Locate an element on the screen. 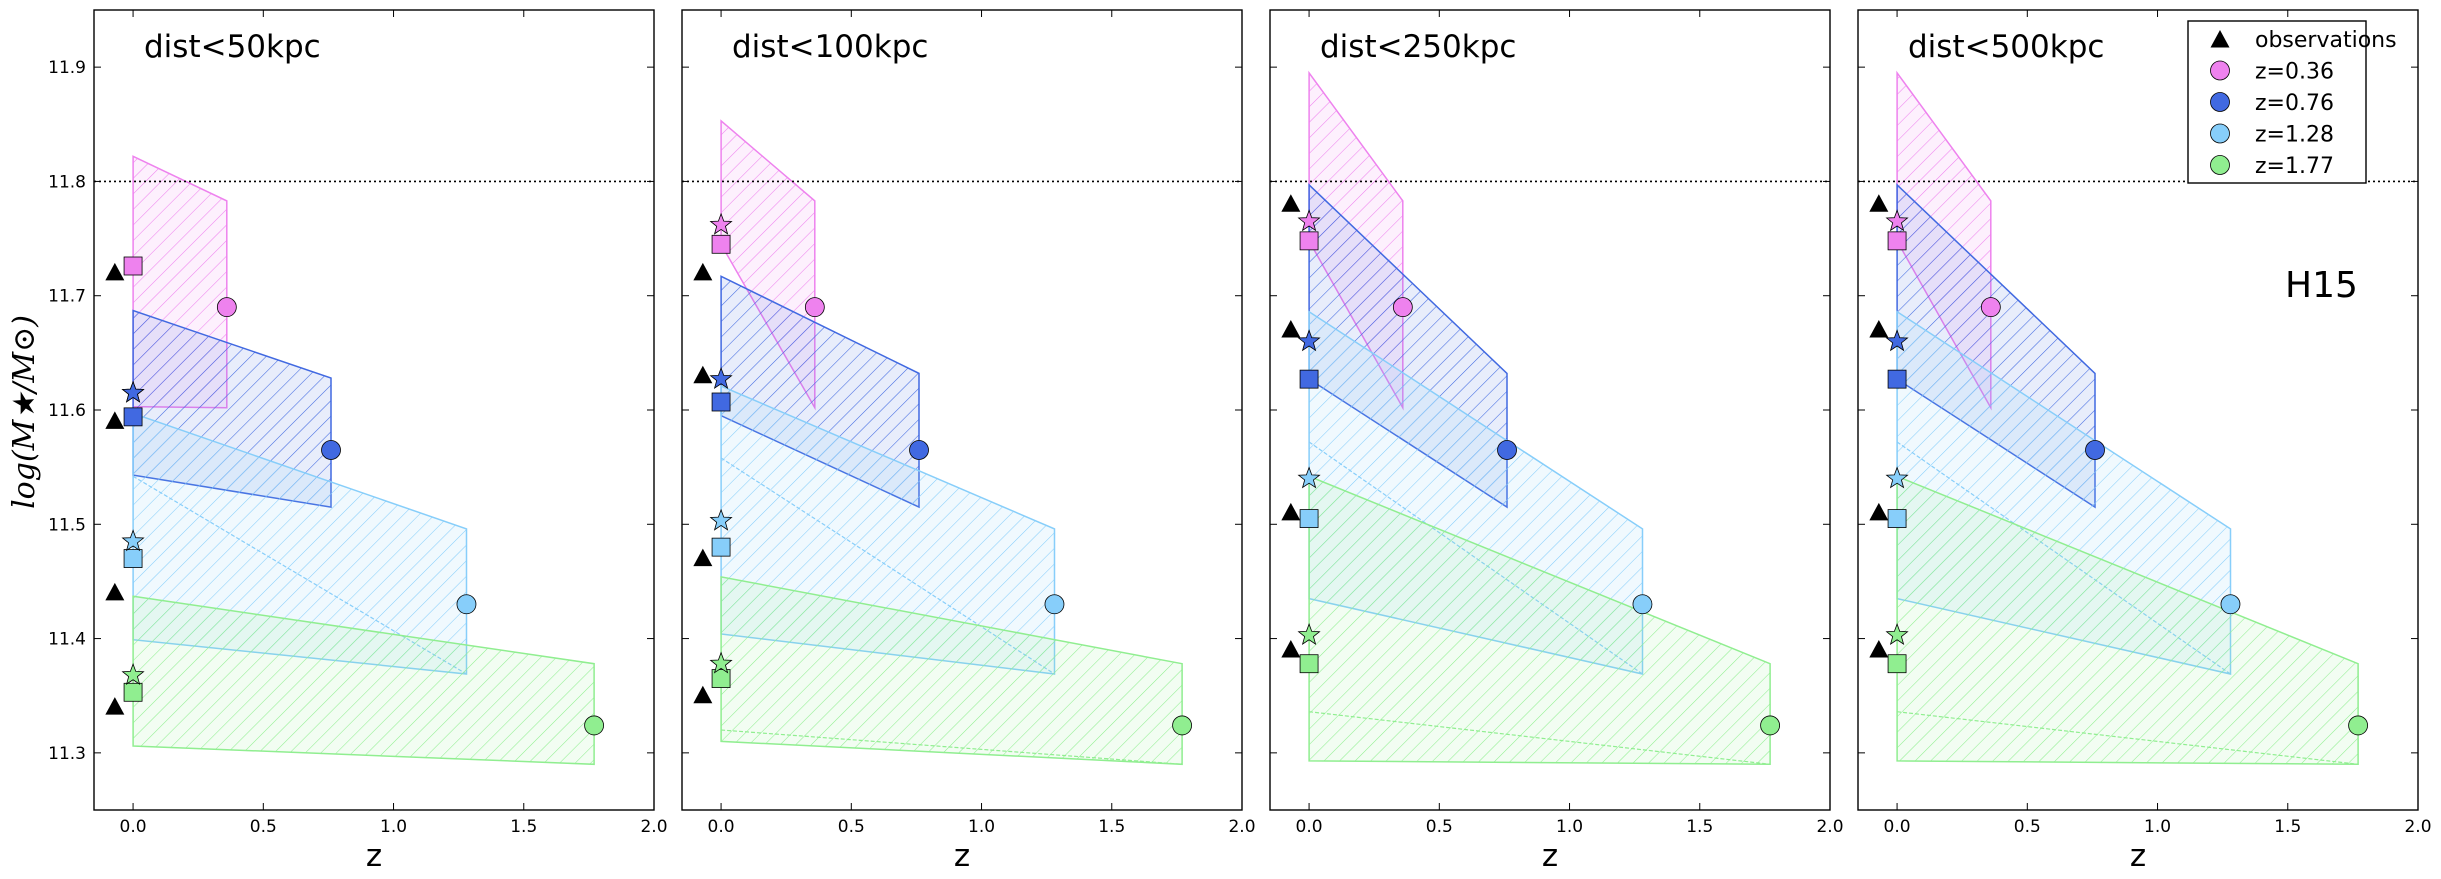  legend-label: z=1.28 is located at coordinates (2294, 135).